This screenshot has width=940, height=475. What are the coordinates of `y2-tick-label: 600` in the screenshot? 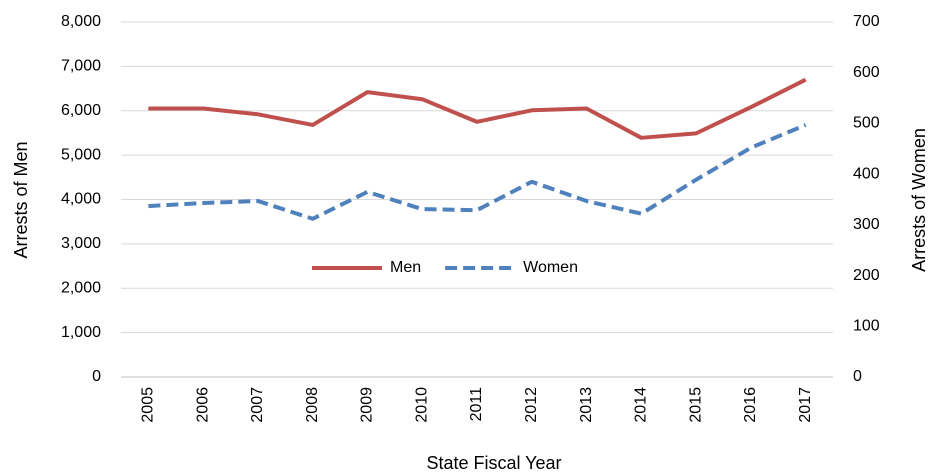 It's located at (866, 72).